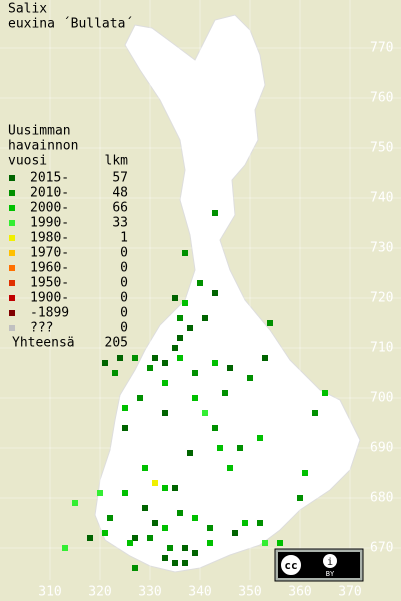  What do you see at coordinates (381, 298) in the screenshot?
I see `y-tick-label: 720` at bounding box center [381, 298].